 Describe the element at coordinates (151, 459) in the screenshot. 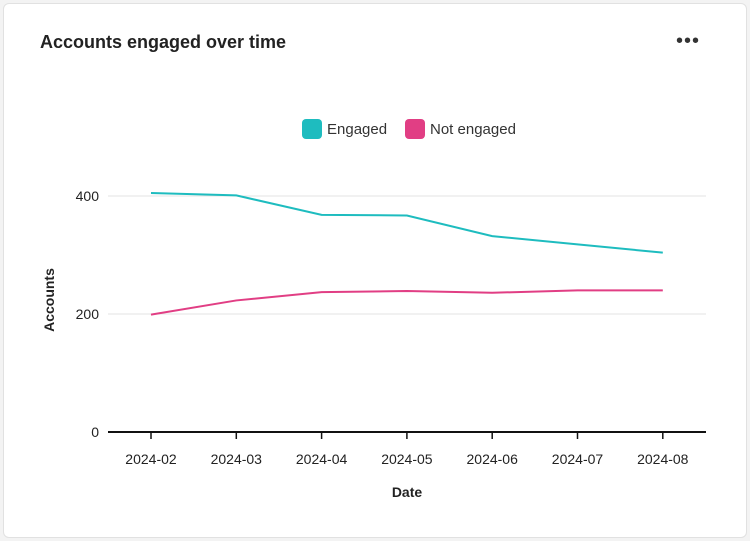

I see `x-tick-label: 2024-02` at that location.